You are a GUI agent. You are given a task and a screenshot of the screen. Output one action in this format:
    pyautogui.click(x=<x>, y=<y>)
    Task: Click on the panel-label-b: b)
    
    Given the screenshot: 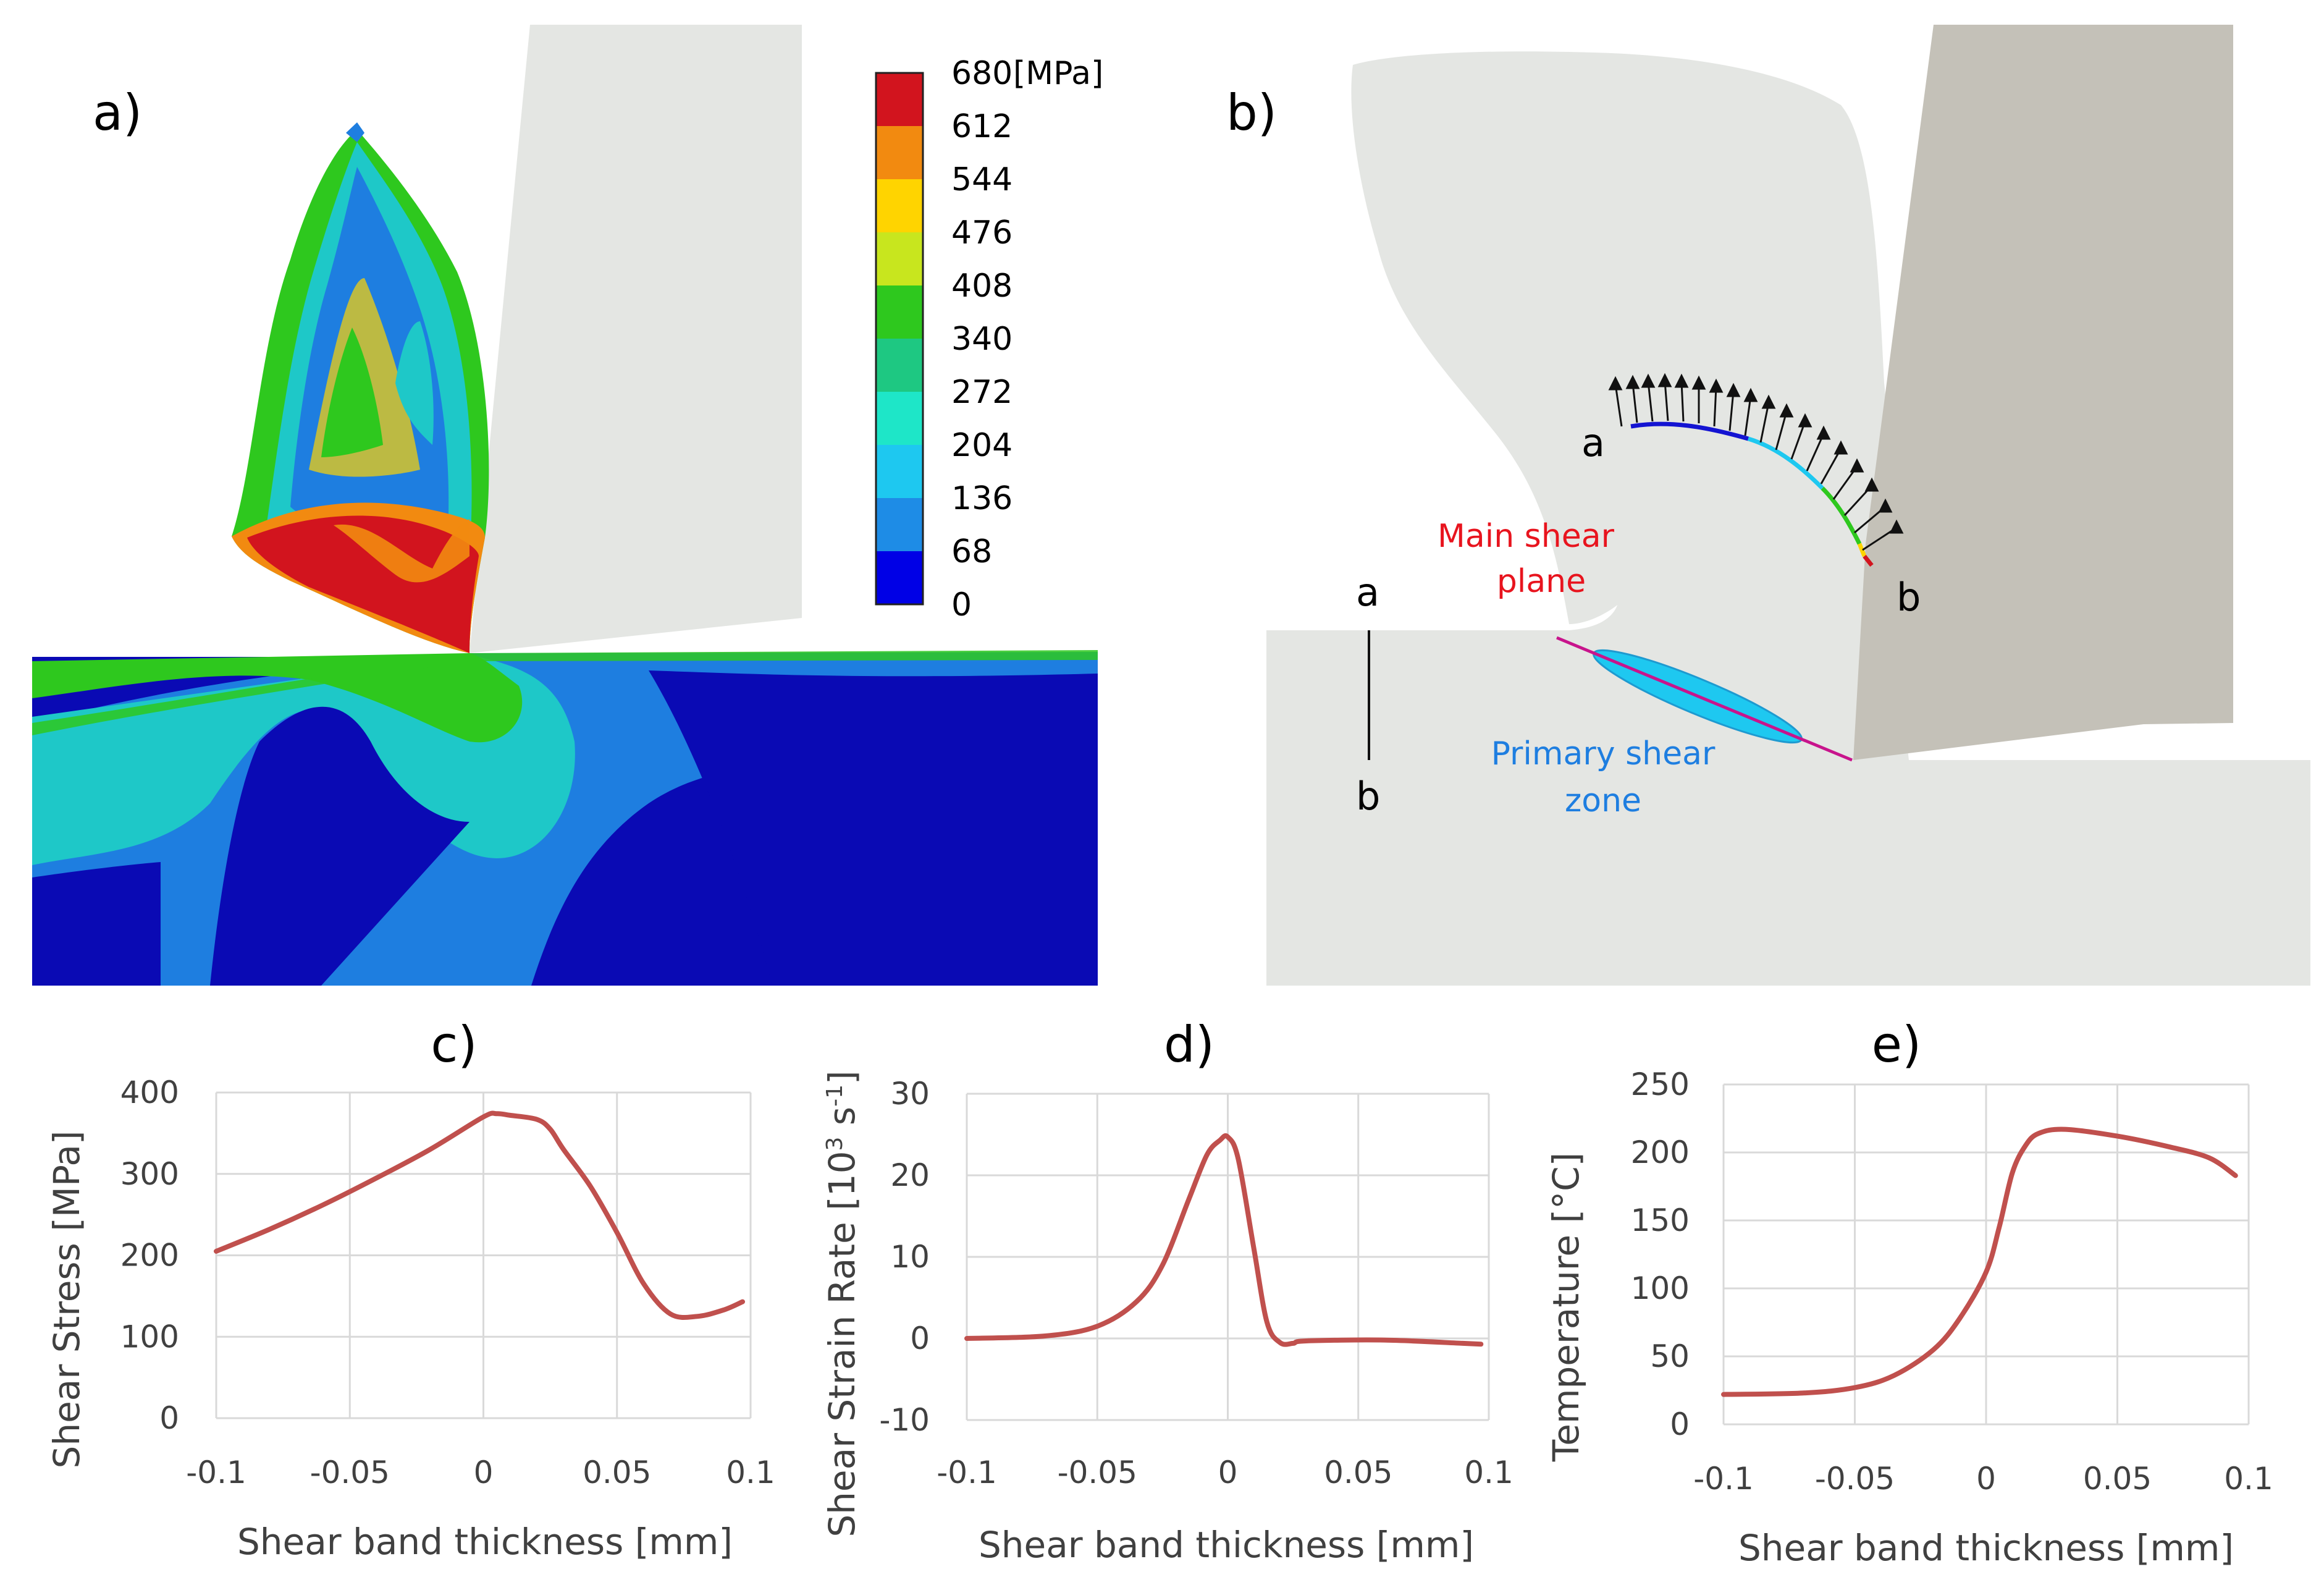 What is the action you would take?
    pyautogui.click(x=1251, y=113)
    